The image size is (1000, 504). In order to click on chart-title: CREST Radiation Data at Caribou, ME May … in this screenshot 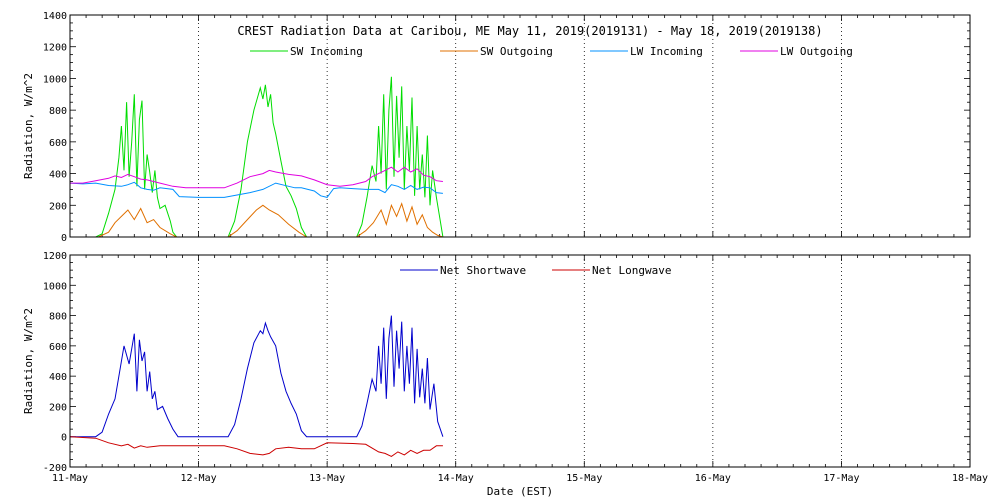, I will do `click(529, 31)`.